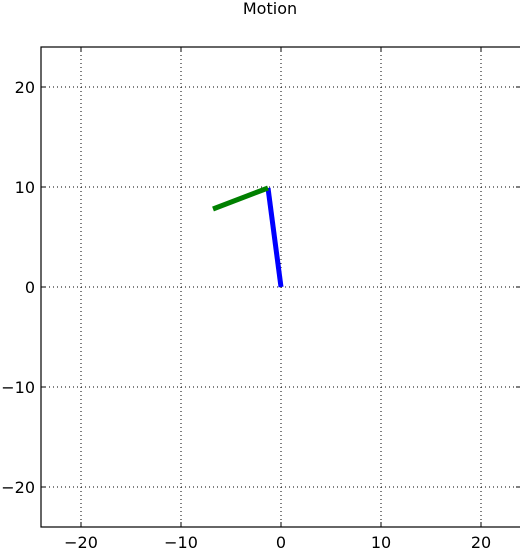 The image size is (520, 551). Describe the element at coordinates (270, 9) in the screenshot. I see `chart-title: Motion` at that location.